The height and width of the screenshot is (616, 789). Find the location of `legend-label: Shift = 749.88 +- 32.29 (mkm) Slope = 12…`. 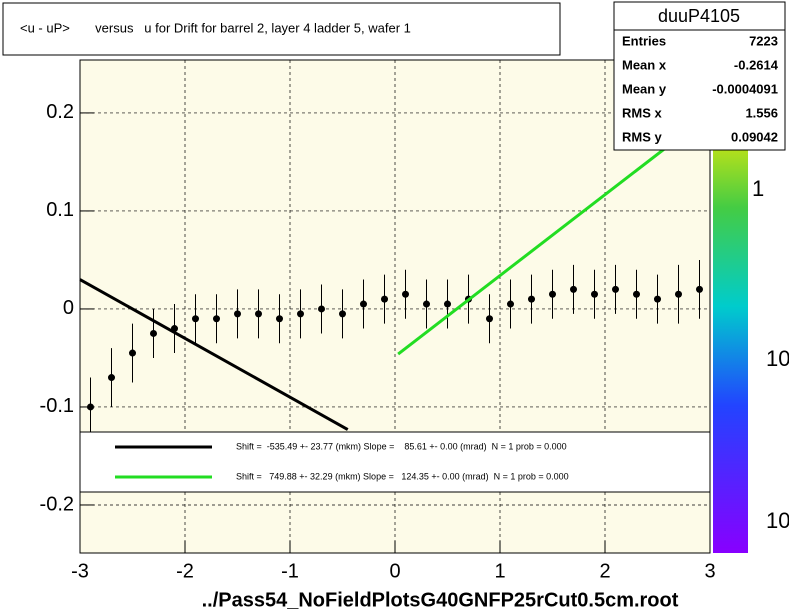

legend-label: Shift = 749.88 +- 32.29 (mkm) Slope = 12… is located at coordinates (402, 476).